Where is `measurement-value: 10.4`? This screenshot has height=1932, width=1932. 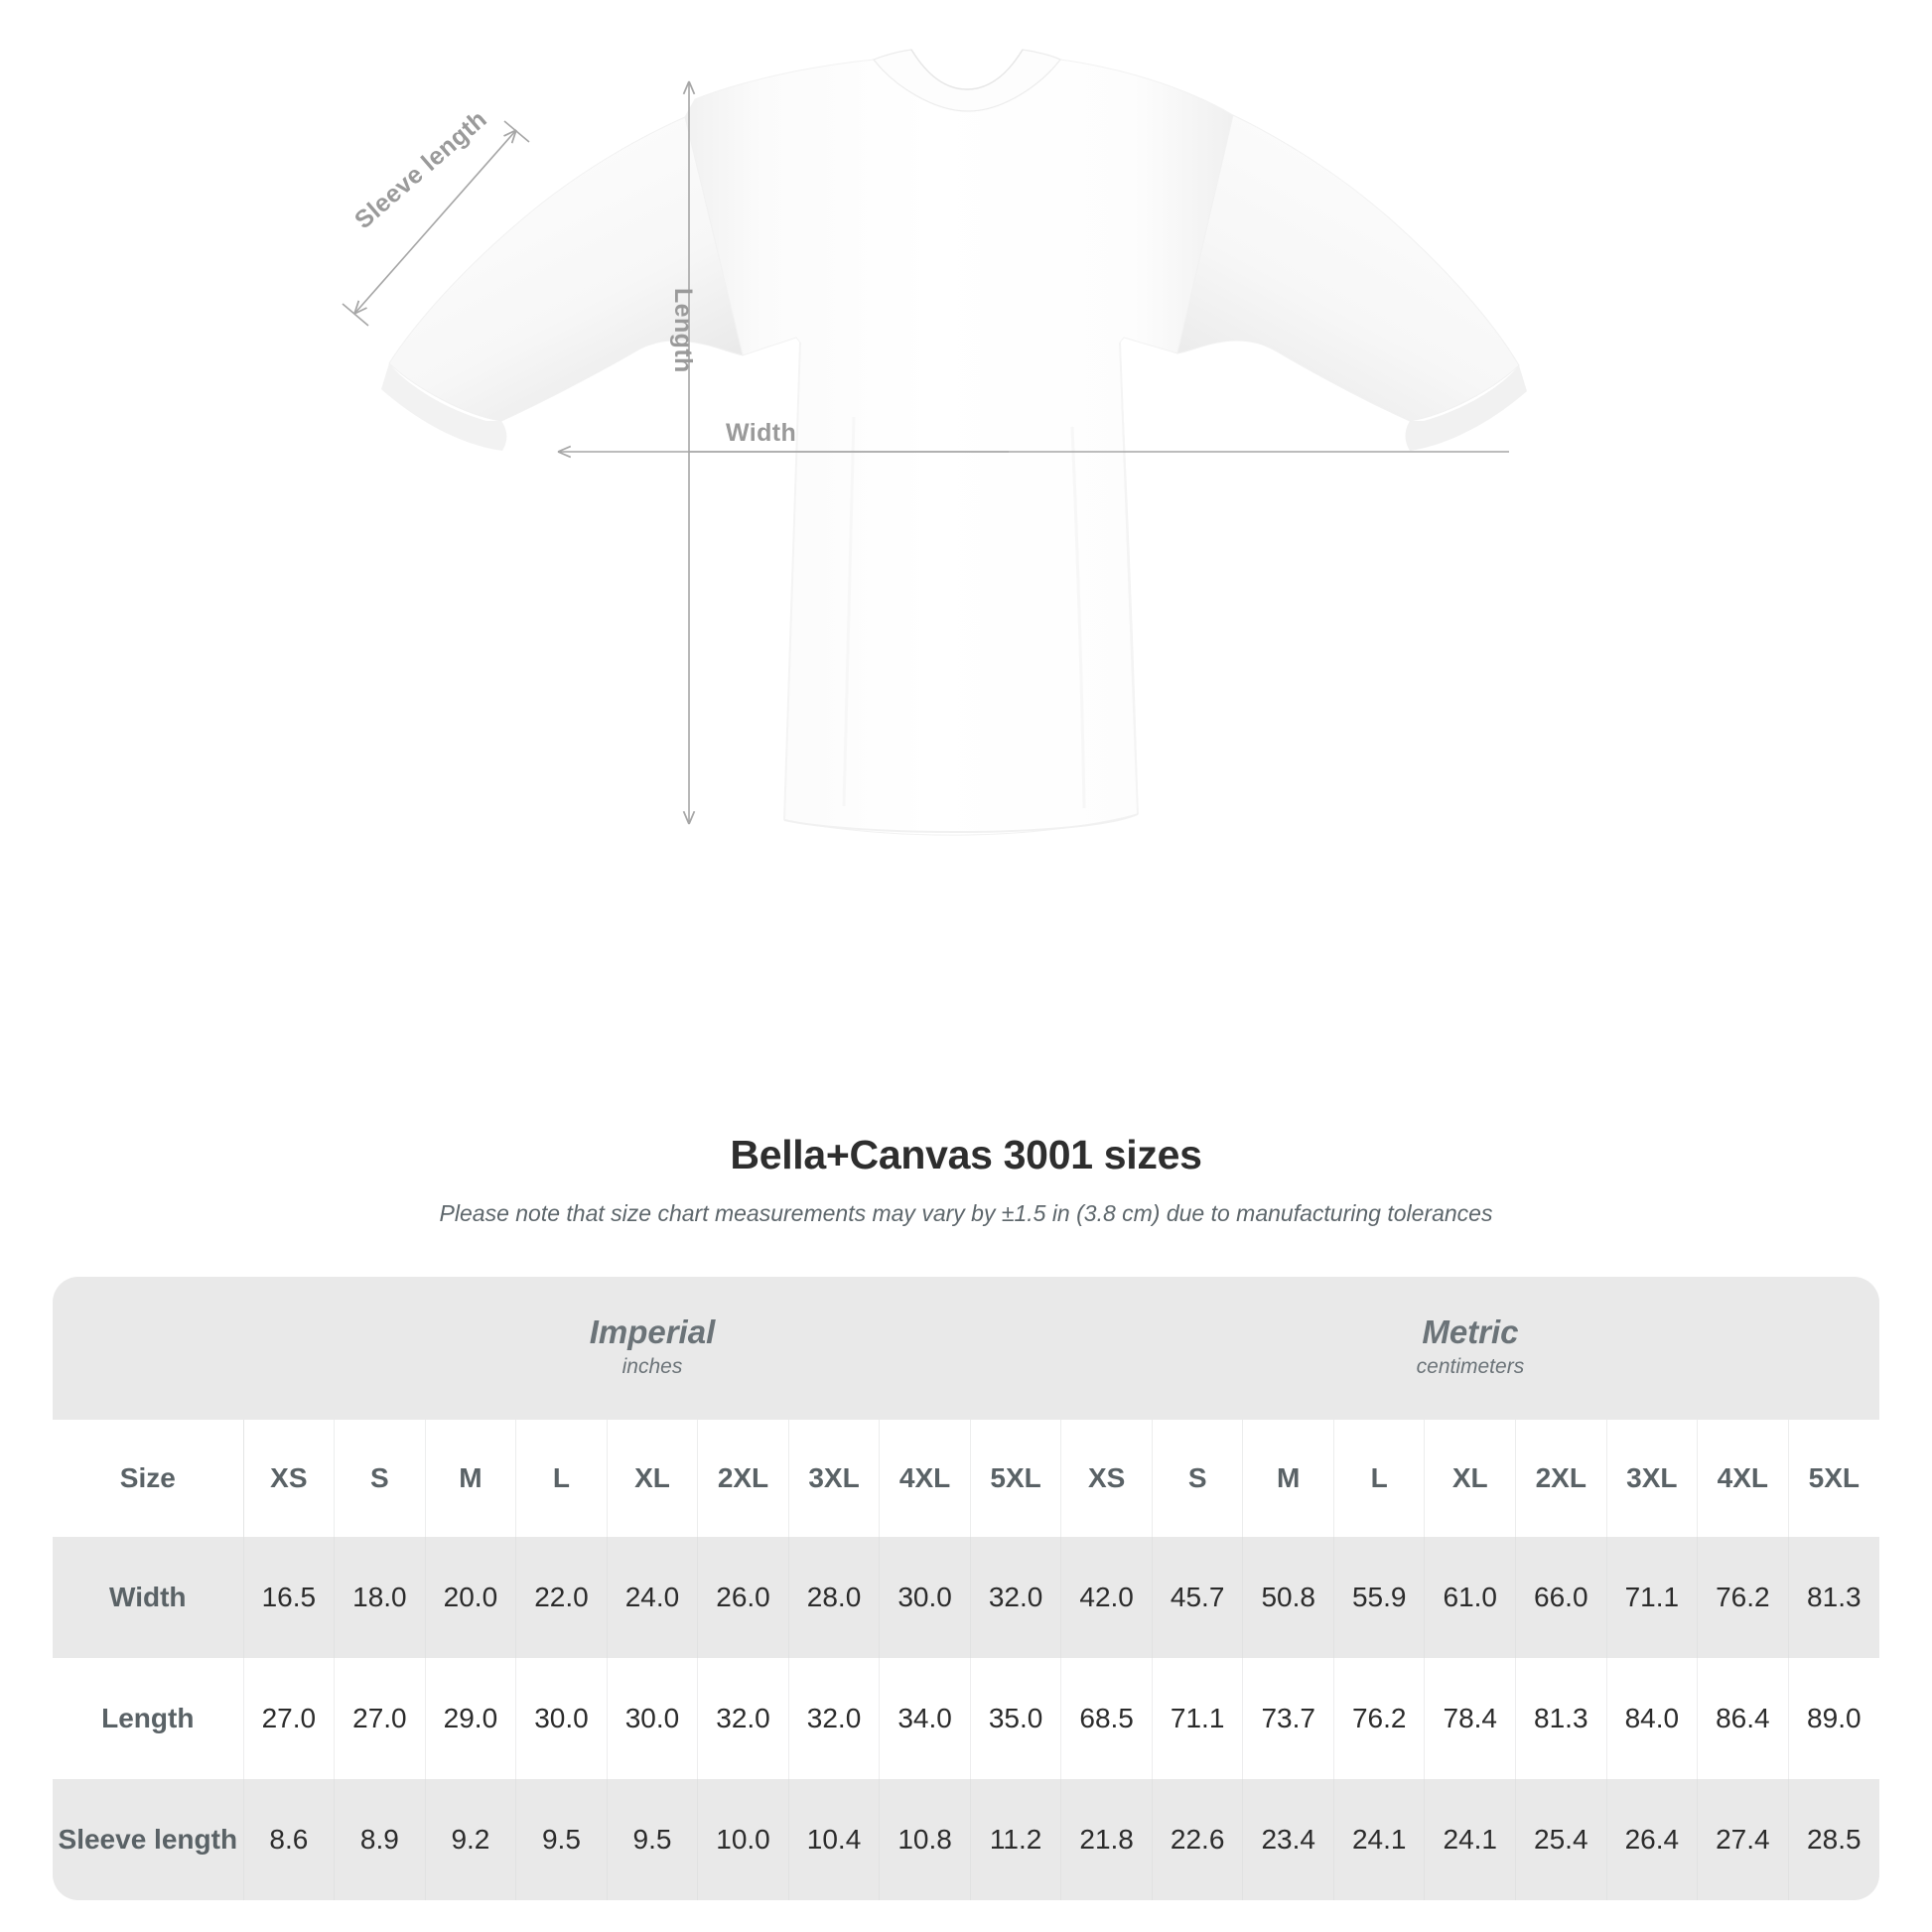
measurement-value: 10.4 is located at coordinates (834, 1839).